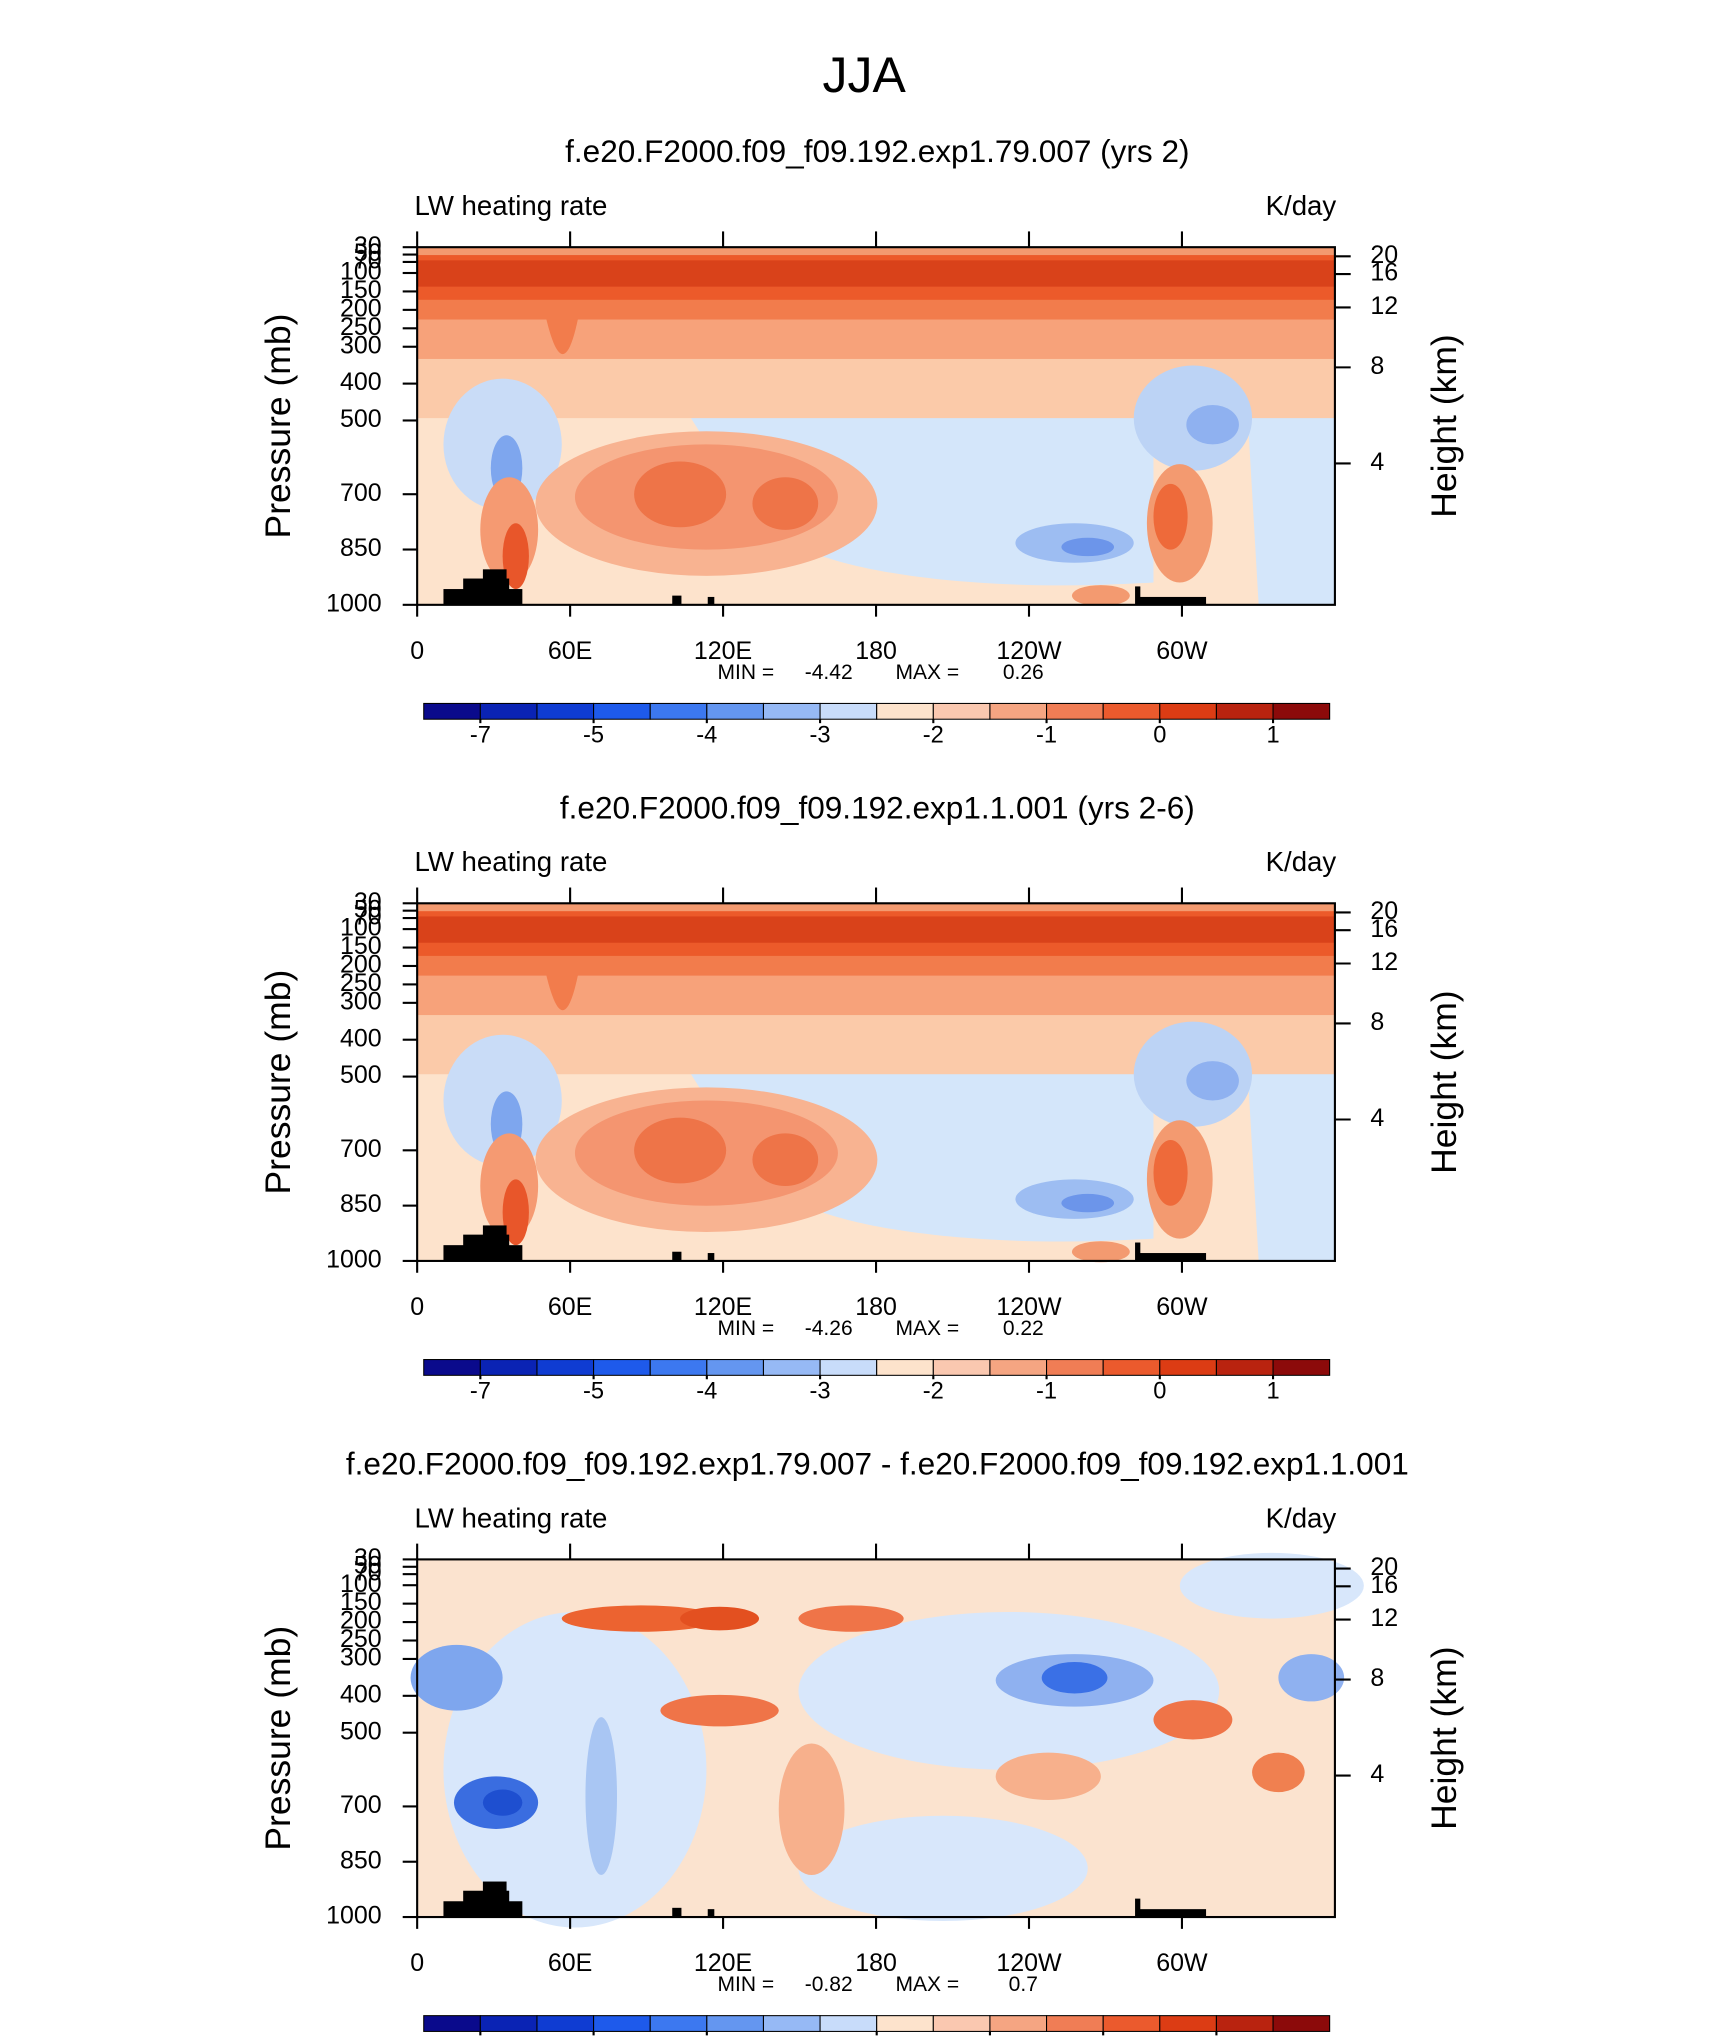 The width and height of the screenshot is (1710, 2038). I want to click on y-tick-label: 100, so click(361, 272).